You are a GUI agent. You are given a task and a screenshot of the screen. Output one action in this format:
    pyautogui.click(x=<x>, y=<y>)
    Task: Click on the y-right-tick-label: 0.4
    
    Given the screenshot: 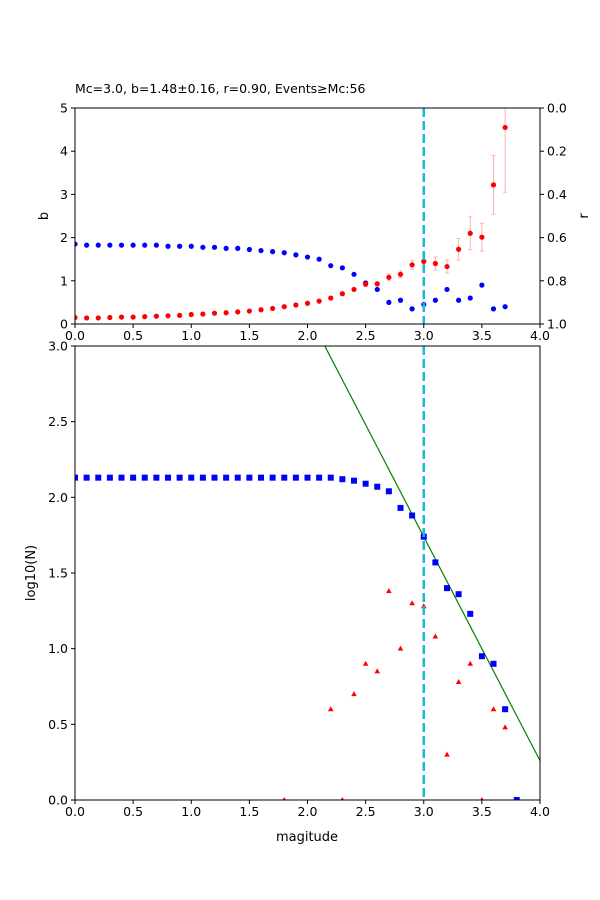 What is the action you would take?
    pyautogui.click(x=557, y=194)
    